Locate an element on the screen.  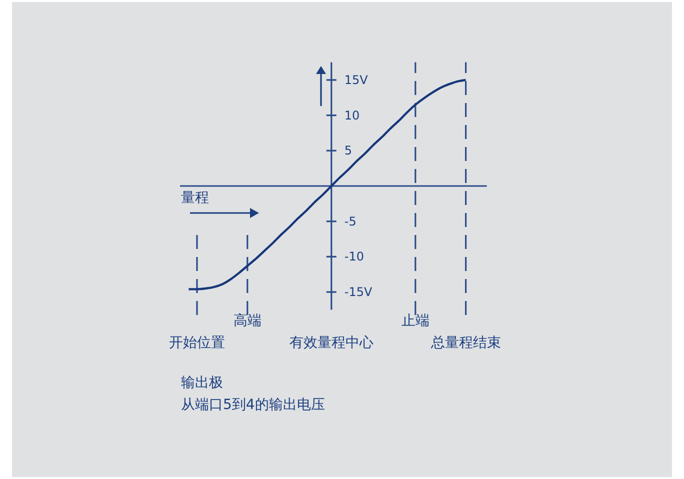
x-tick-label: 开始位置 is located at coordinates (197, 343).